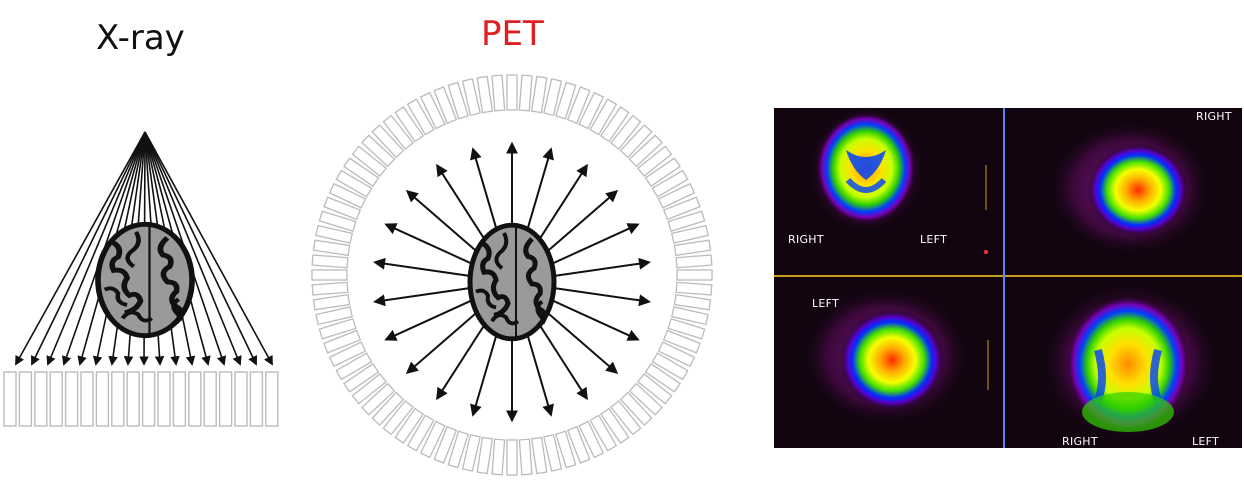 Image resolution: width=1244 pixels, height=490 pixels. What do you see at coordinates (1080, 441) in the screenshot?
I see `scan-q4-right-label: RIGHT` at bounding box center [1080, 441].